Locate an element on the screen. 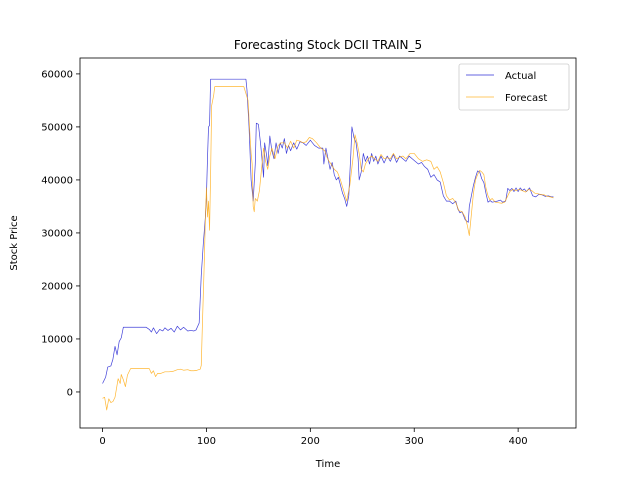  x-tick-label: 400 is located at coordinates (518, 441).